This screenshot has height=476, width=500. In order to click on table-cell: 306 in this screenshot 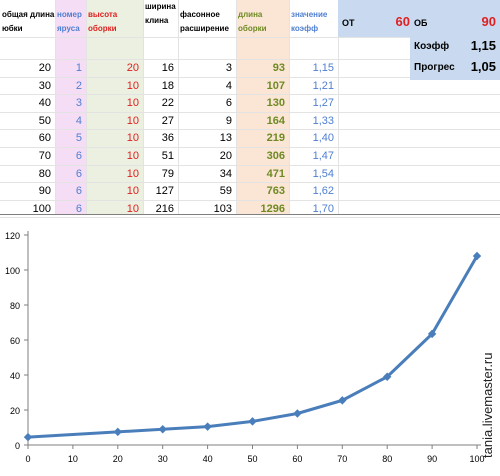, I will do `click(275, 156)`.